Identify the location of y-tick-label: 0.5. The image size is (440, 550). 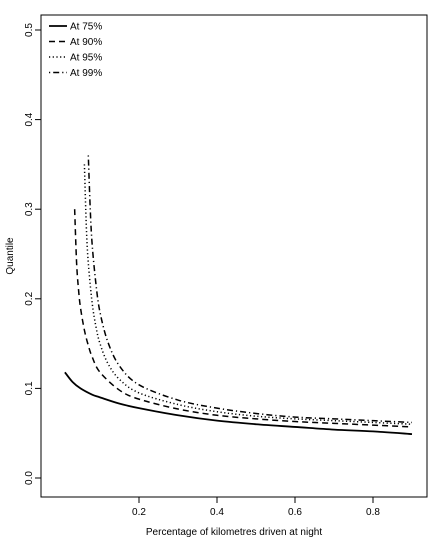
(29, 30).